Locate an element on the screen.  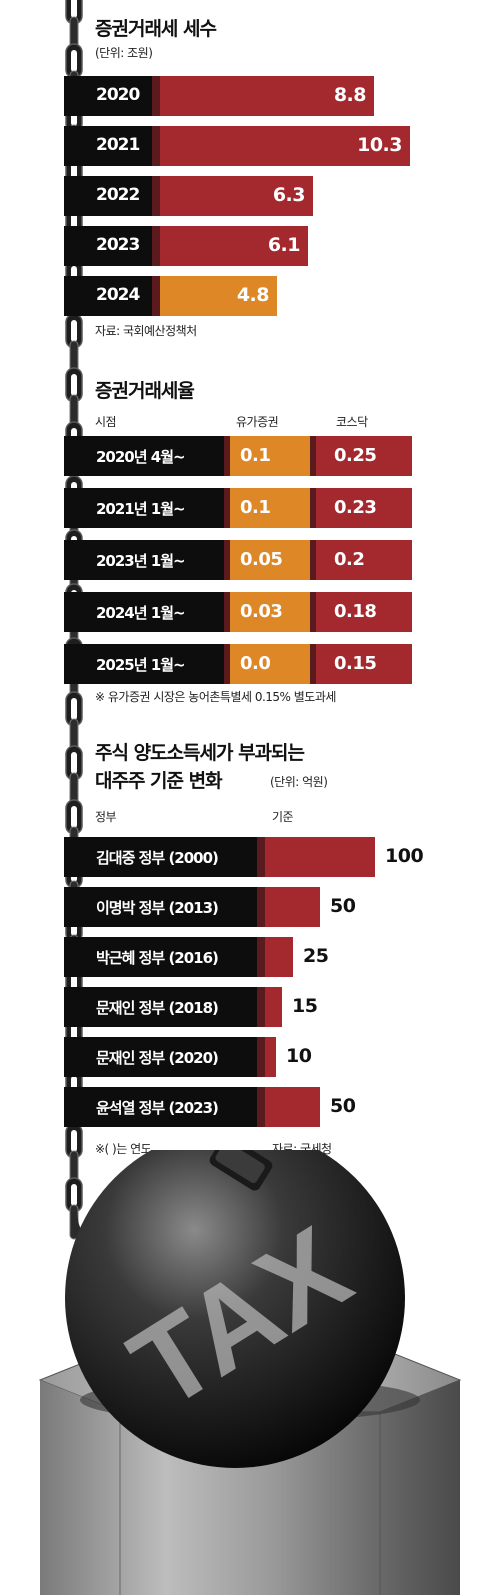
chart2-note: ※ 유가증권 시장은 농어촌특별세 0.15% 별도과세 is located at coordinates (215, 697).